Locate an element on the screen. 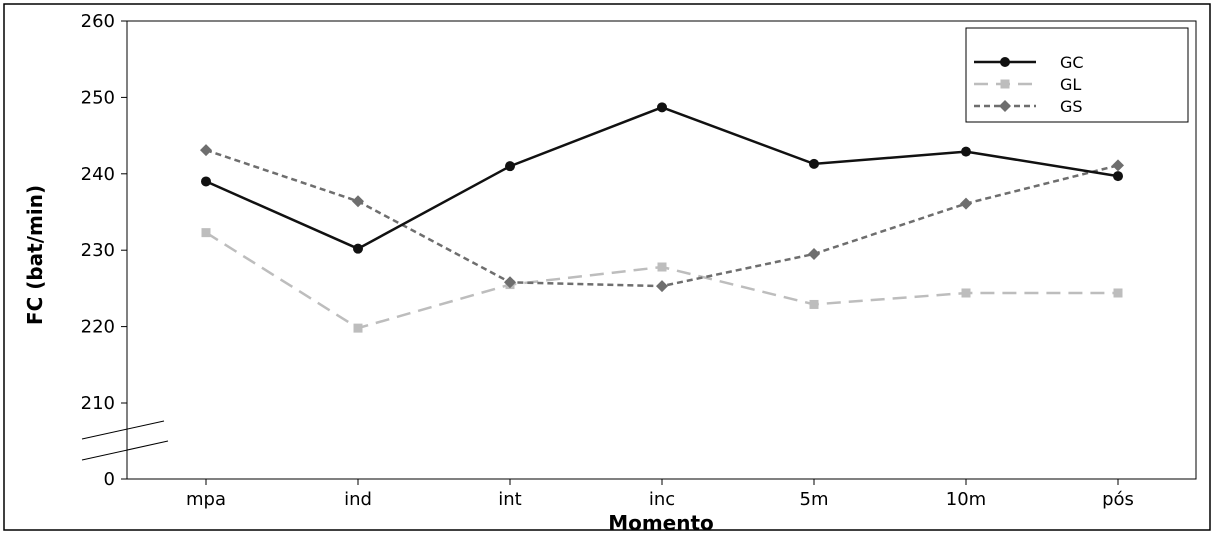 The image size is (1216, 534). x-tick-label: 10m is located at coordinates (966, 499).